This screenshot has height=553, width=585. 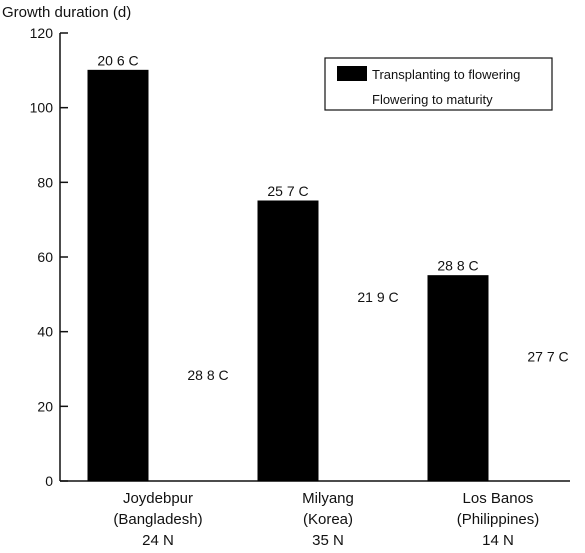 What do you see at coordinates (498, 540) in the screenshot?
I see `category-latitude-3: 14 N` at bounding box center [498, 540].